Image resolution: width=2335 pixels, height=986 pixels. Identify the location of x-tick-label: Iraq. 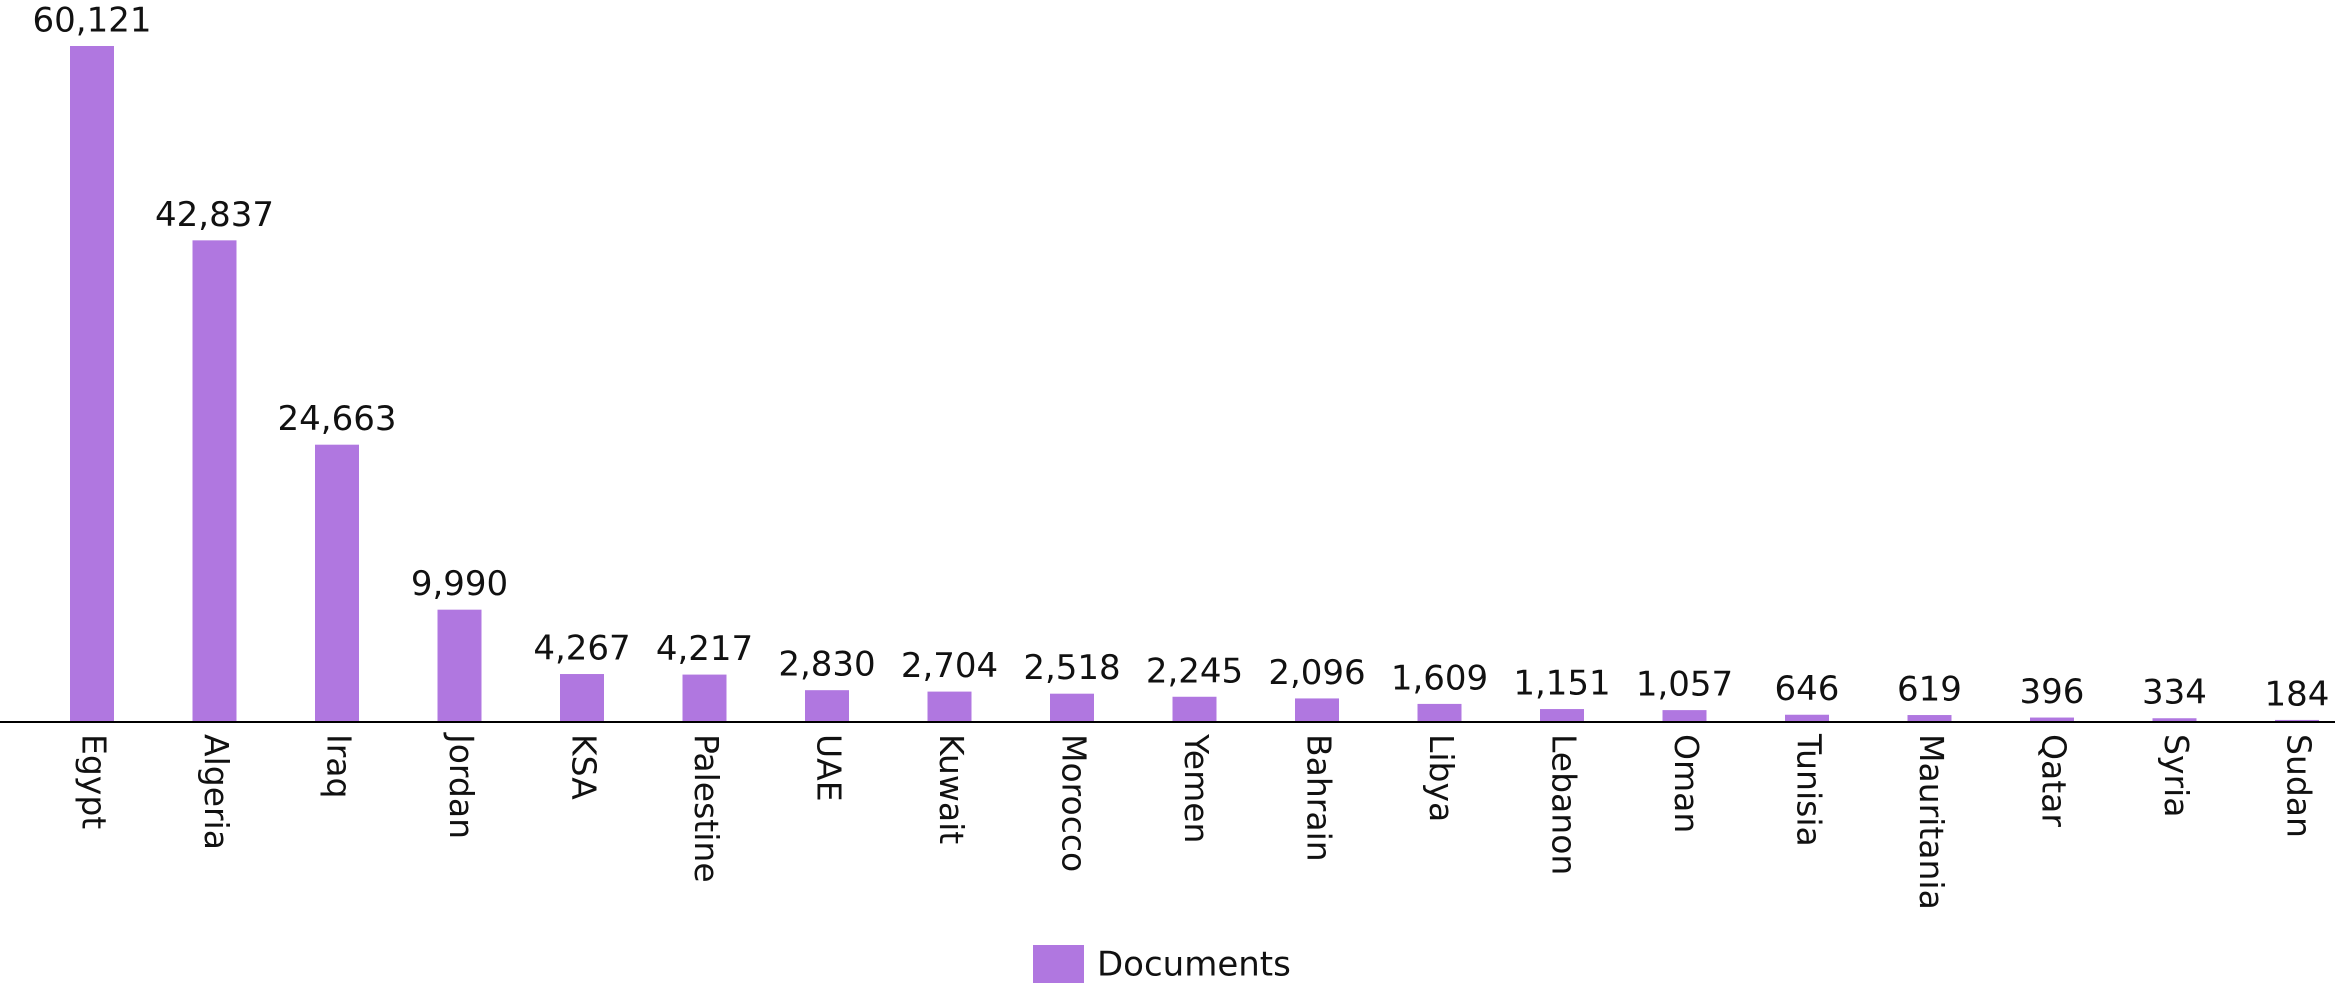
(339, 766).